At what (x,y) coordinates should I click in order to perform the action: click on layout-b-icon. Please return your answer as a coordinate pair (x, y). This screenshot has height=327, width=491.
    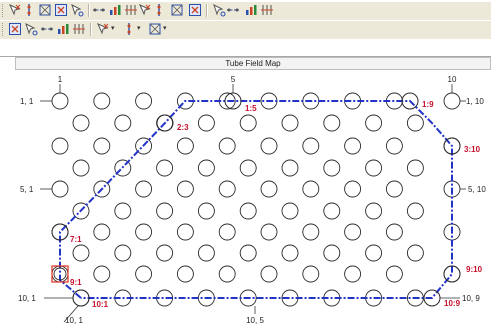
    Looking at the image, I should click on (31, 29).